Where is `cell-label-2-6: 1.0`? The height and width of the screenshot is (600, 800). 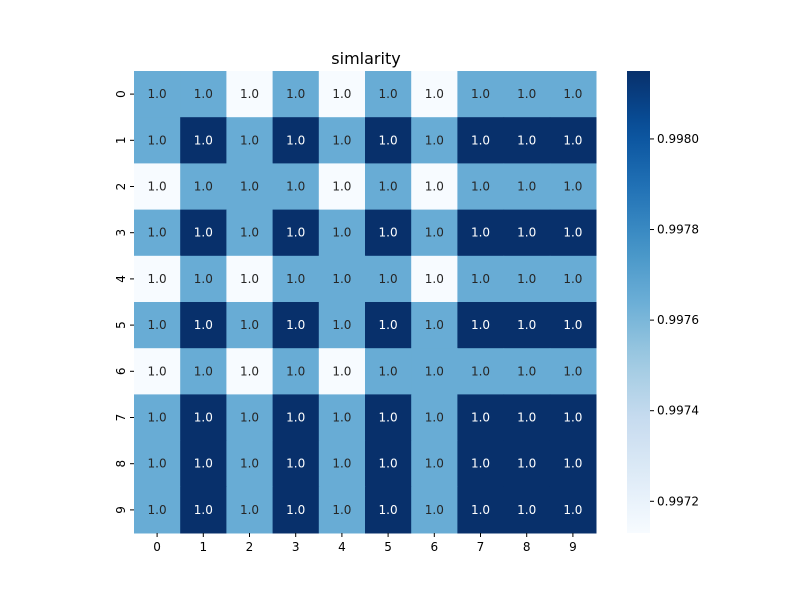
cell-label-2-6: 1.0 is located at coordinates (434, 187).